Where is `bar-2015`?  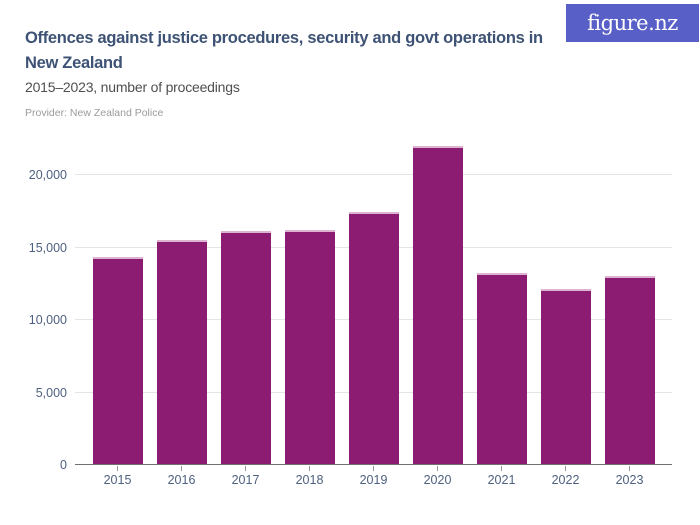 bar-2015 is located at coordinates (117, 360).